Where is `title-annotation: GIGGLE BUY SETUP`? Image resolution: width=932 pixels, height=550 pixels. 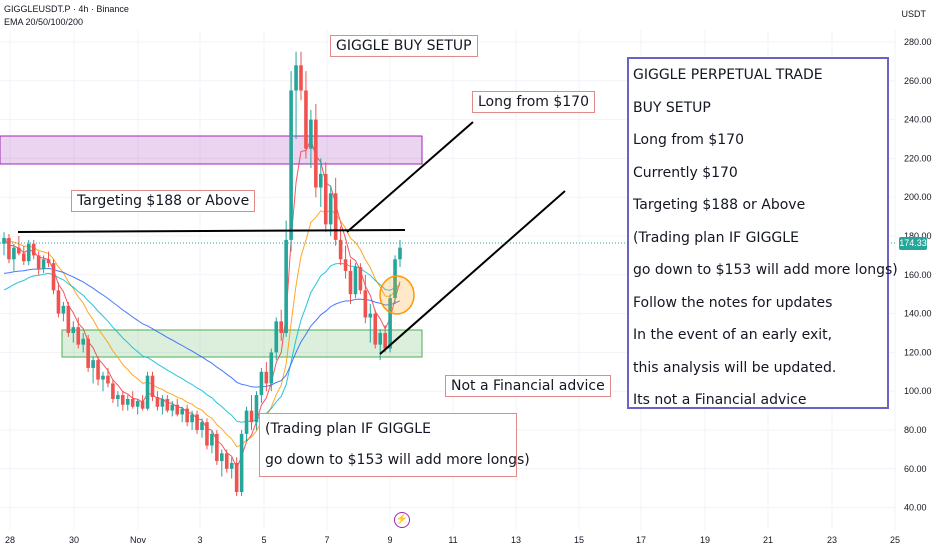
title-annotation: GIGGLE BUY SETUP is located at coordinates (404, 46).